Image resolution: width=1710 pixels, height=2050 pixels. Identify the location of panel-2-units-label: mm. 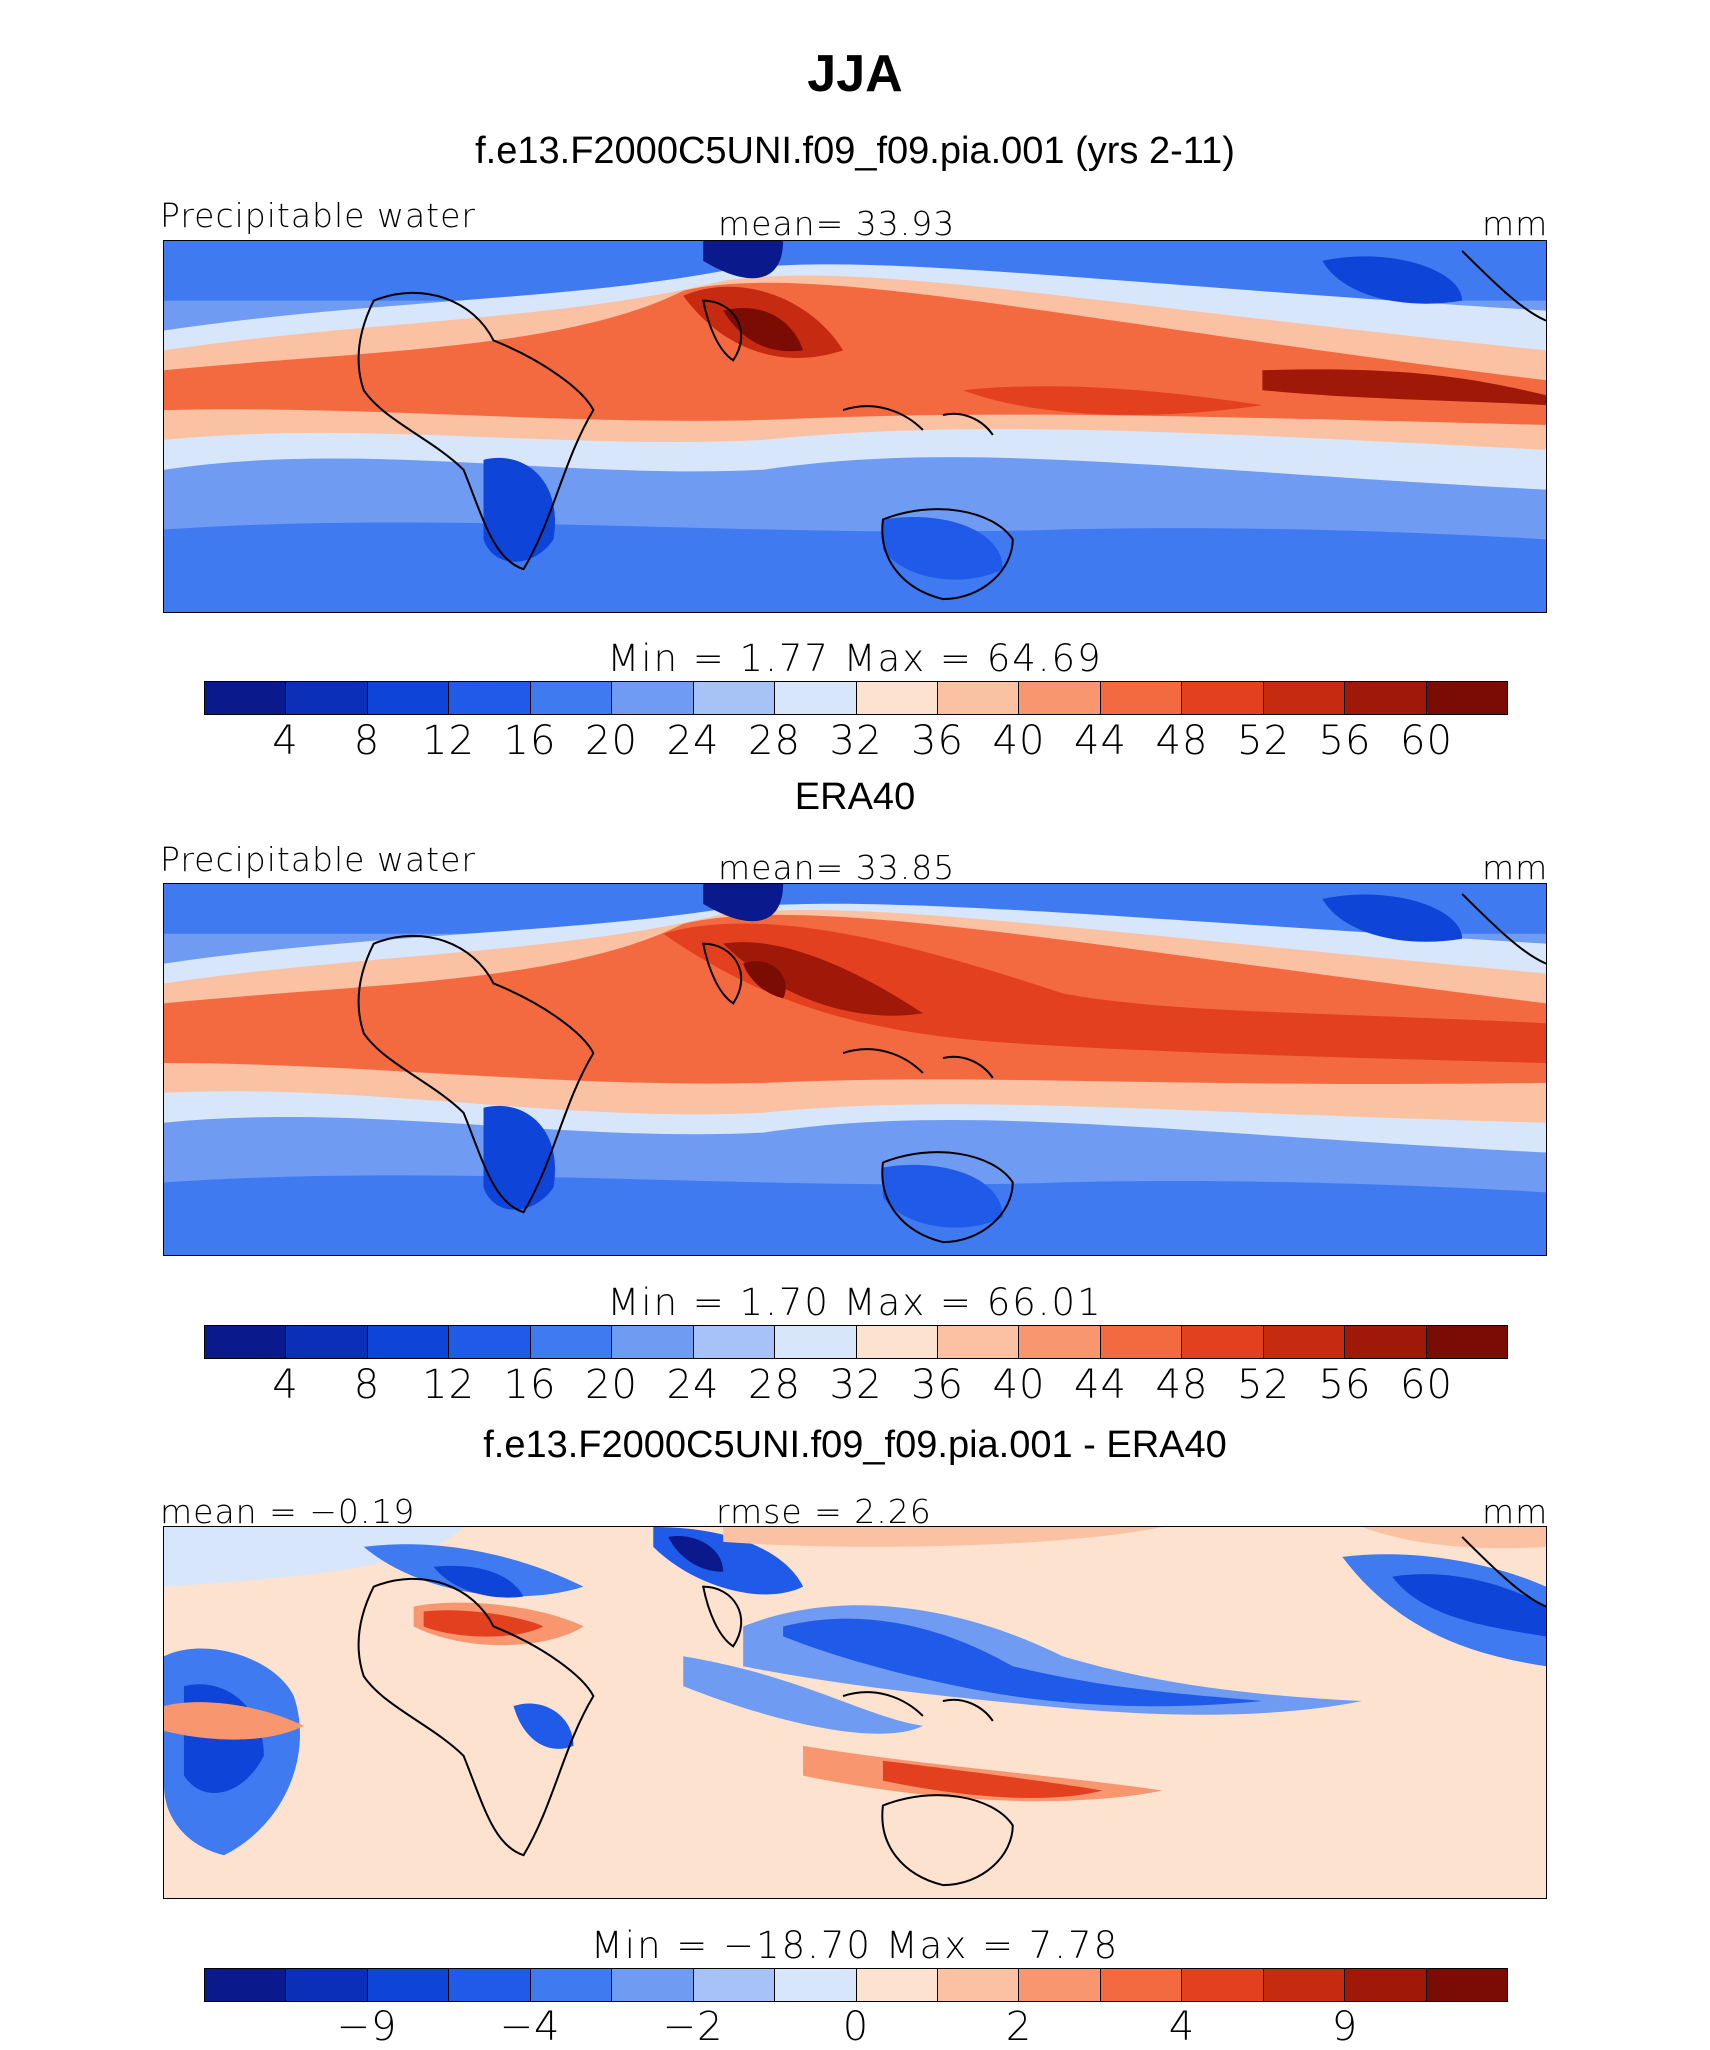
(1515, 867).